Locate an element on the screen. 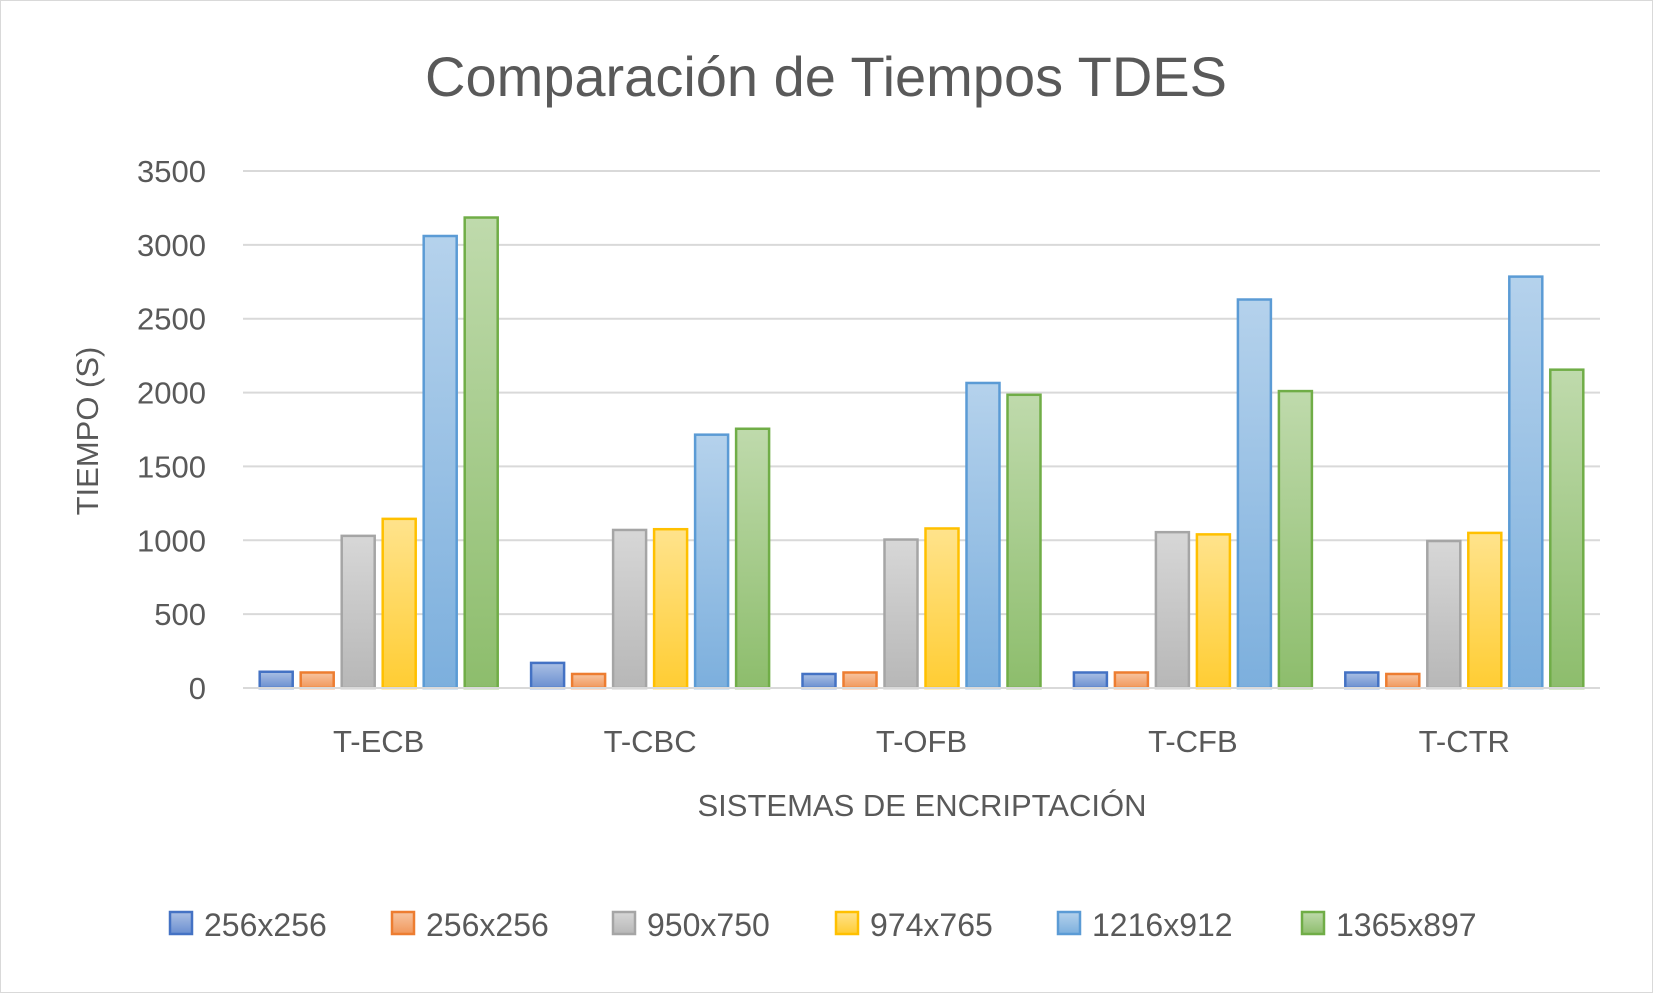  x-tick-label: T-CTR is located at coordinates (1464, 741).